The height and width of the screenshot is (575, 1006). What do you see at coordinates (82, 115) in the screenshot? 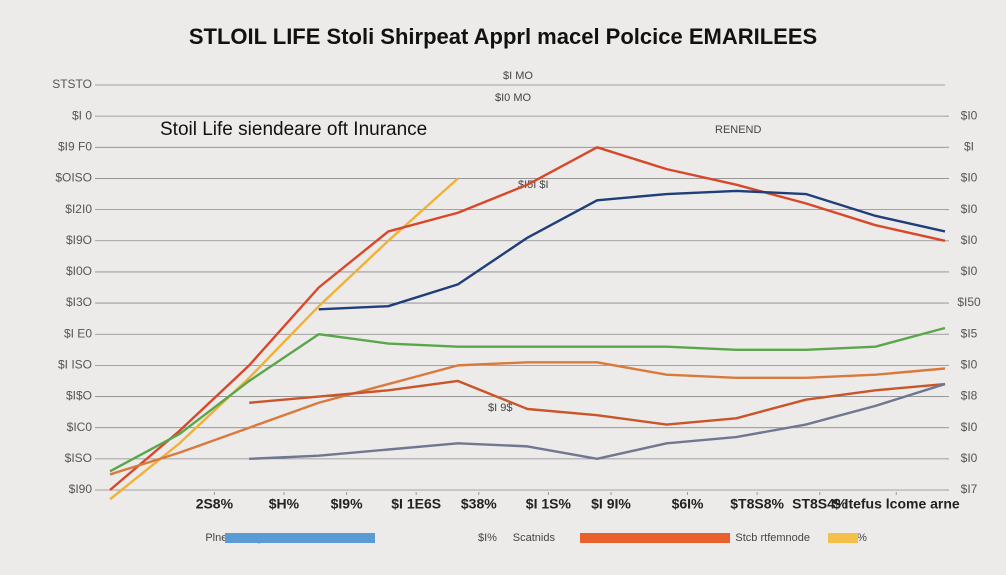
I see `y-tick-label: $I 0` at bounding box center [82, 115].